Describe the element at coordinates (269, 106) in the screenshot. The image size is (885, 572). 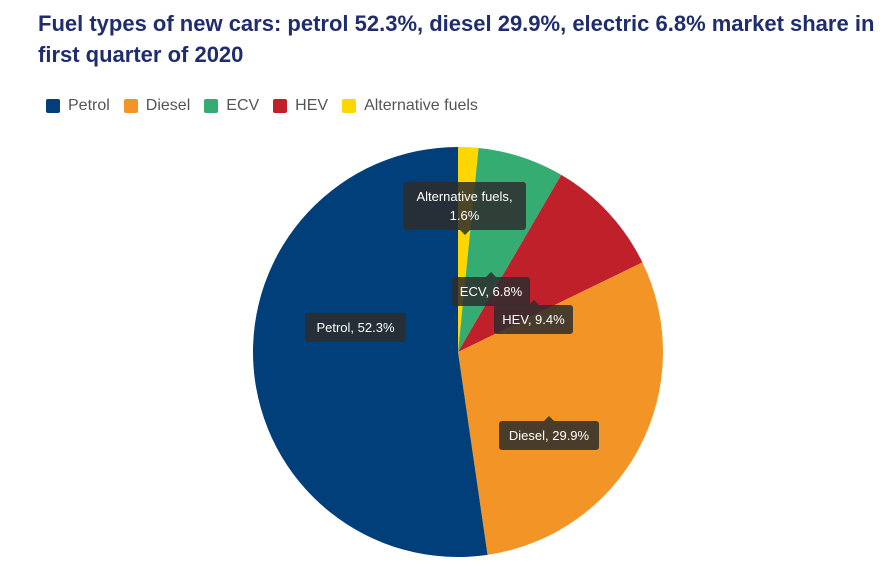
I see `legend: Petrol Diesel ECV HEV Alternative fuels` at that location.